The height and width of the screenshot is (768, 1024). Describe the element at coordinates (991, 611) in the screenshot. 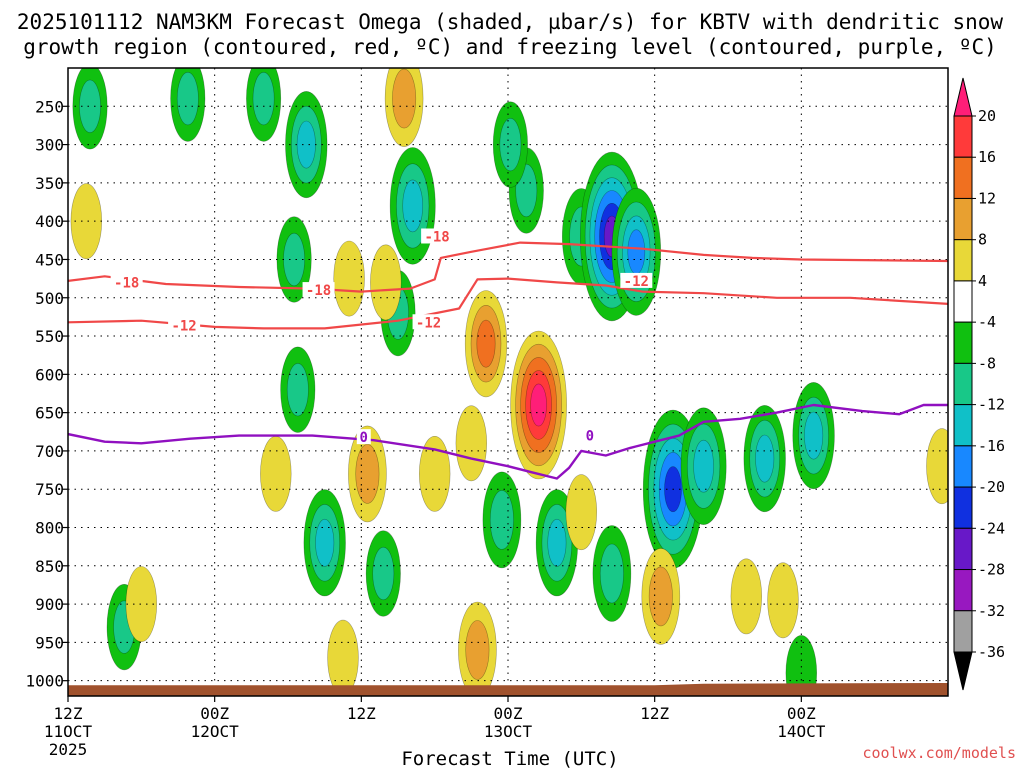

I see `colorbar-label: -32` at that location.